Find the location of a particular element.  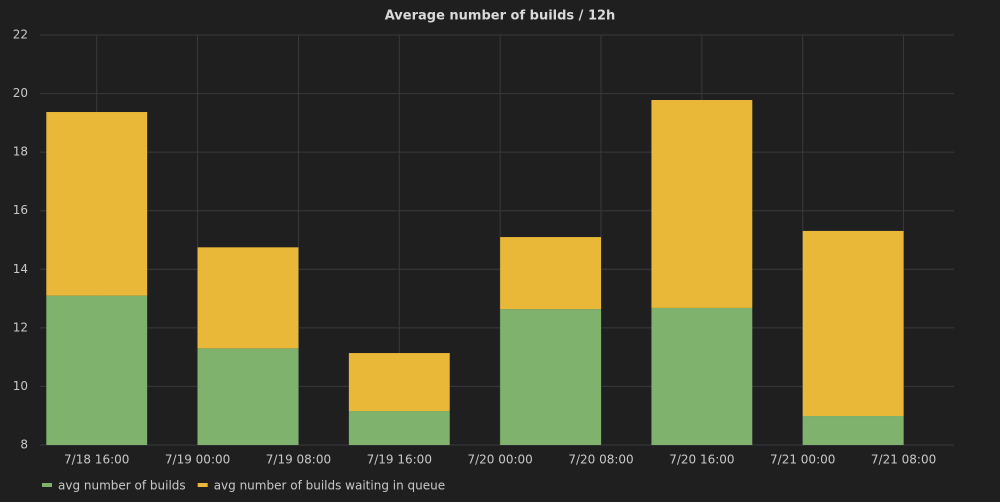

x-tick-label: 7/19 16:00 is located at coordinates (399, 460).